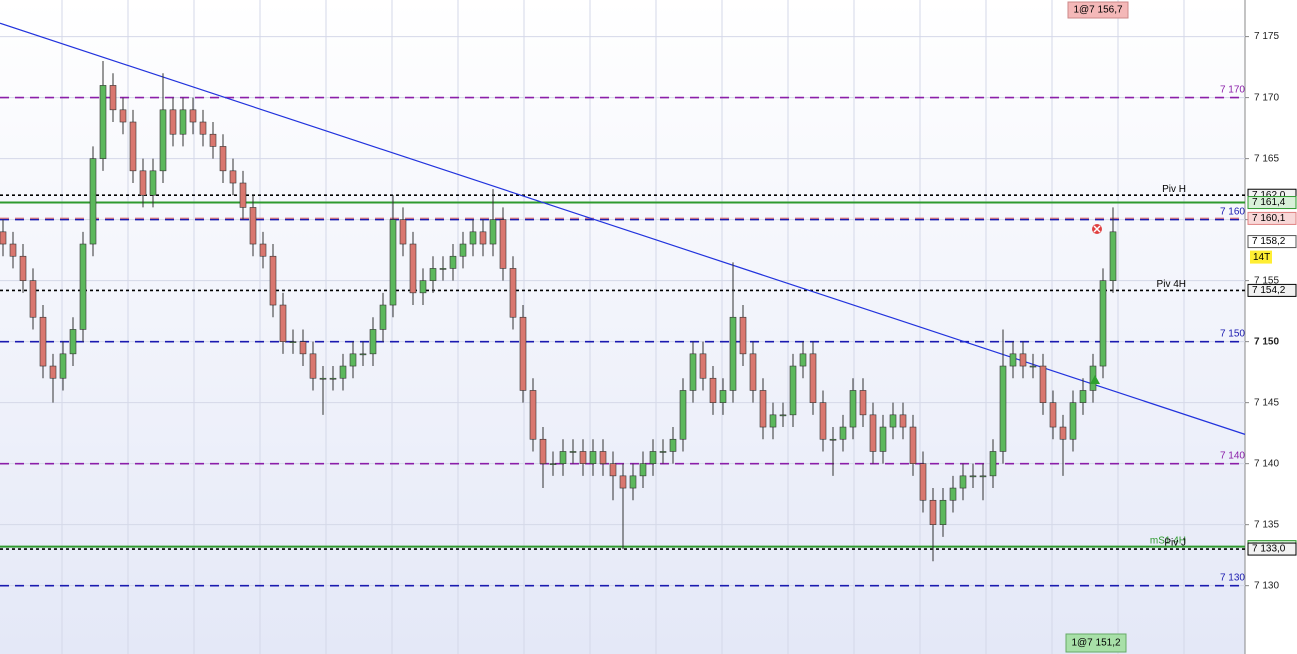  Describe the element at coordinates (1232, 577) in the screenshot. I see `level-label: 7 130` at that location.